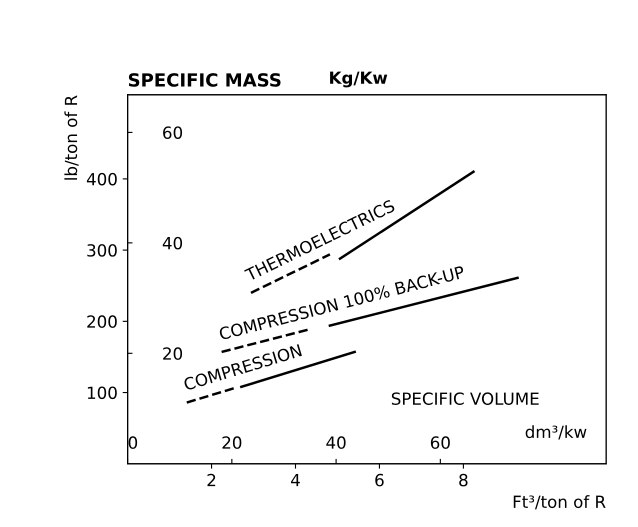  Describe the element at coordinates (465, 398) in the screenshot. I see `annotation: SPECIFIC VOLUME` at that location.